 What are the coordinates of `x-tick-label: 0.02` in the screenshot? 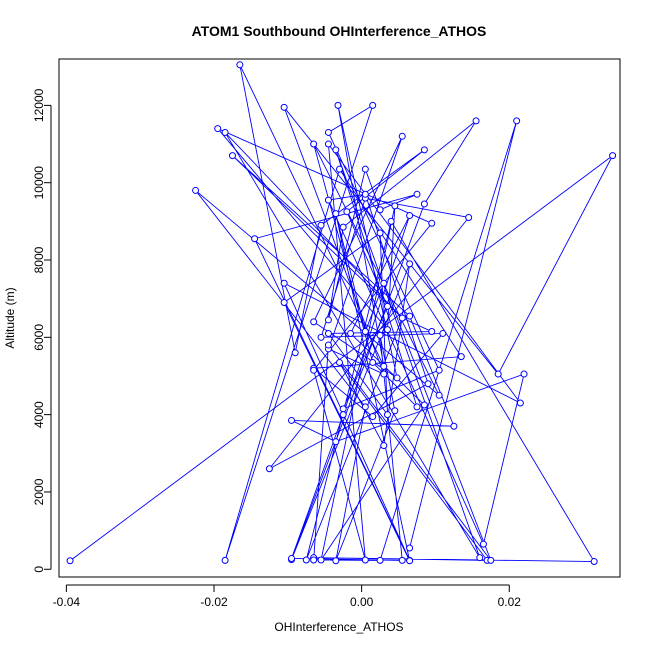 It's located at (510, 602).